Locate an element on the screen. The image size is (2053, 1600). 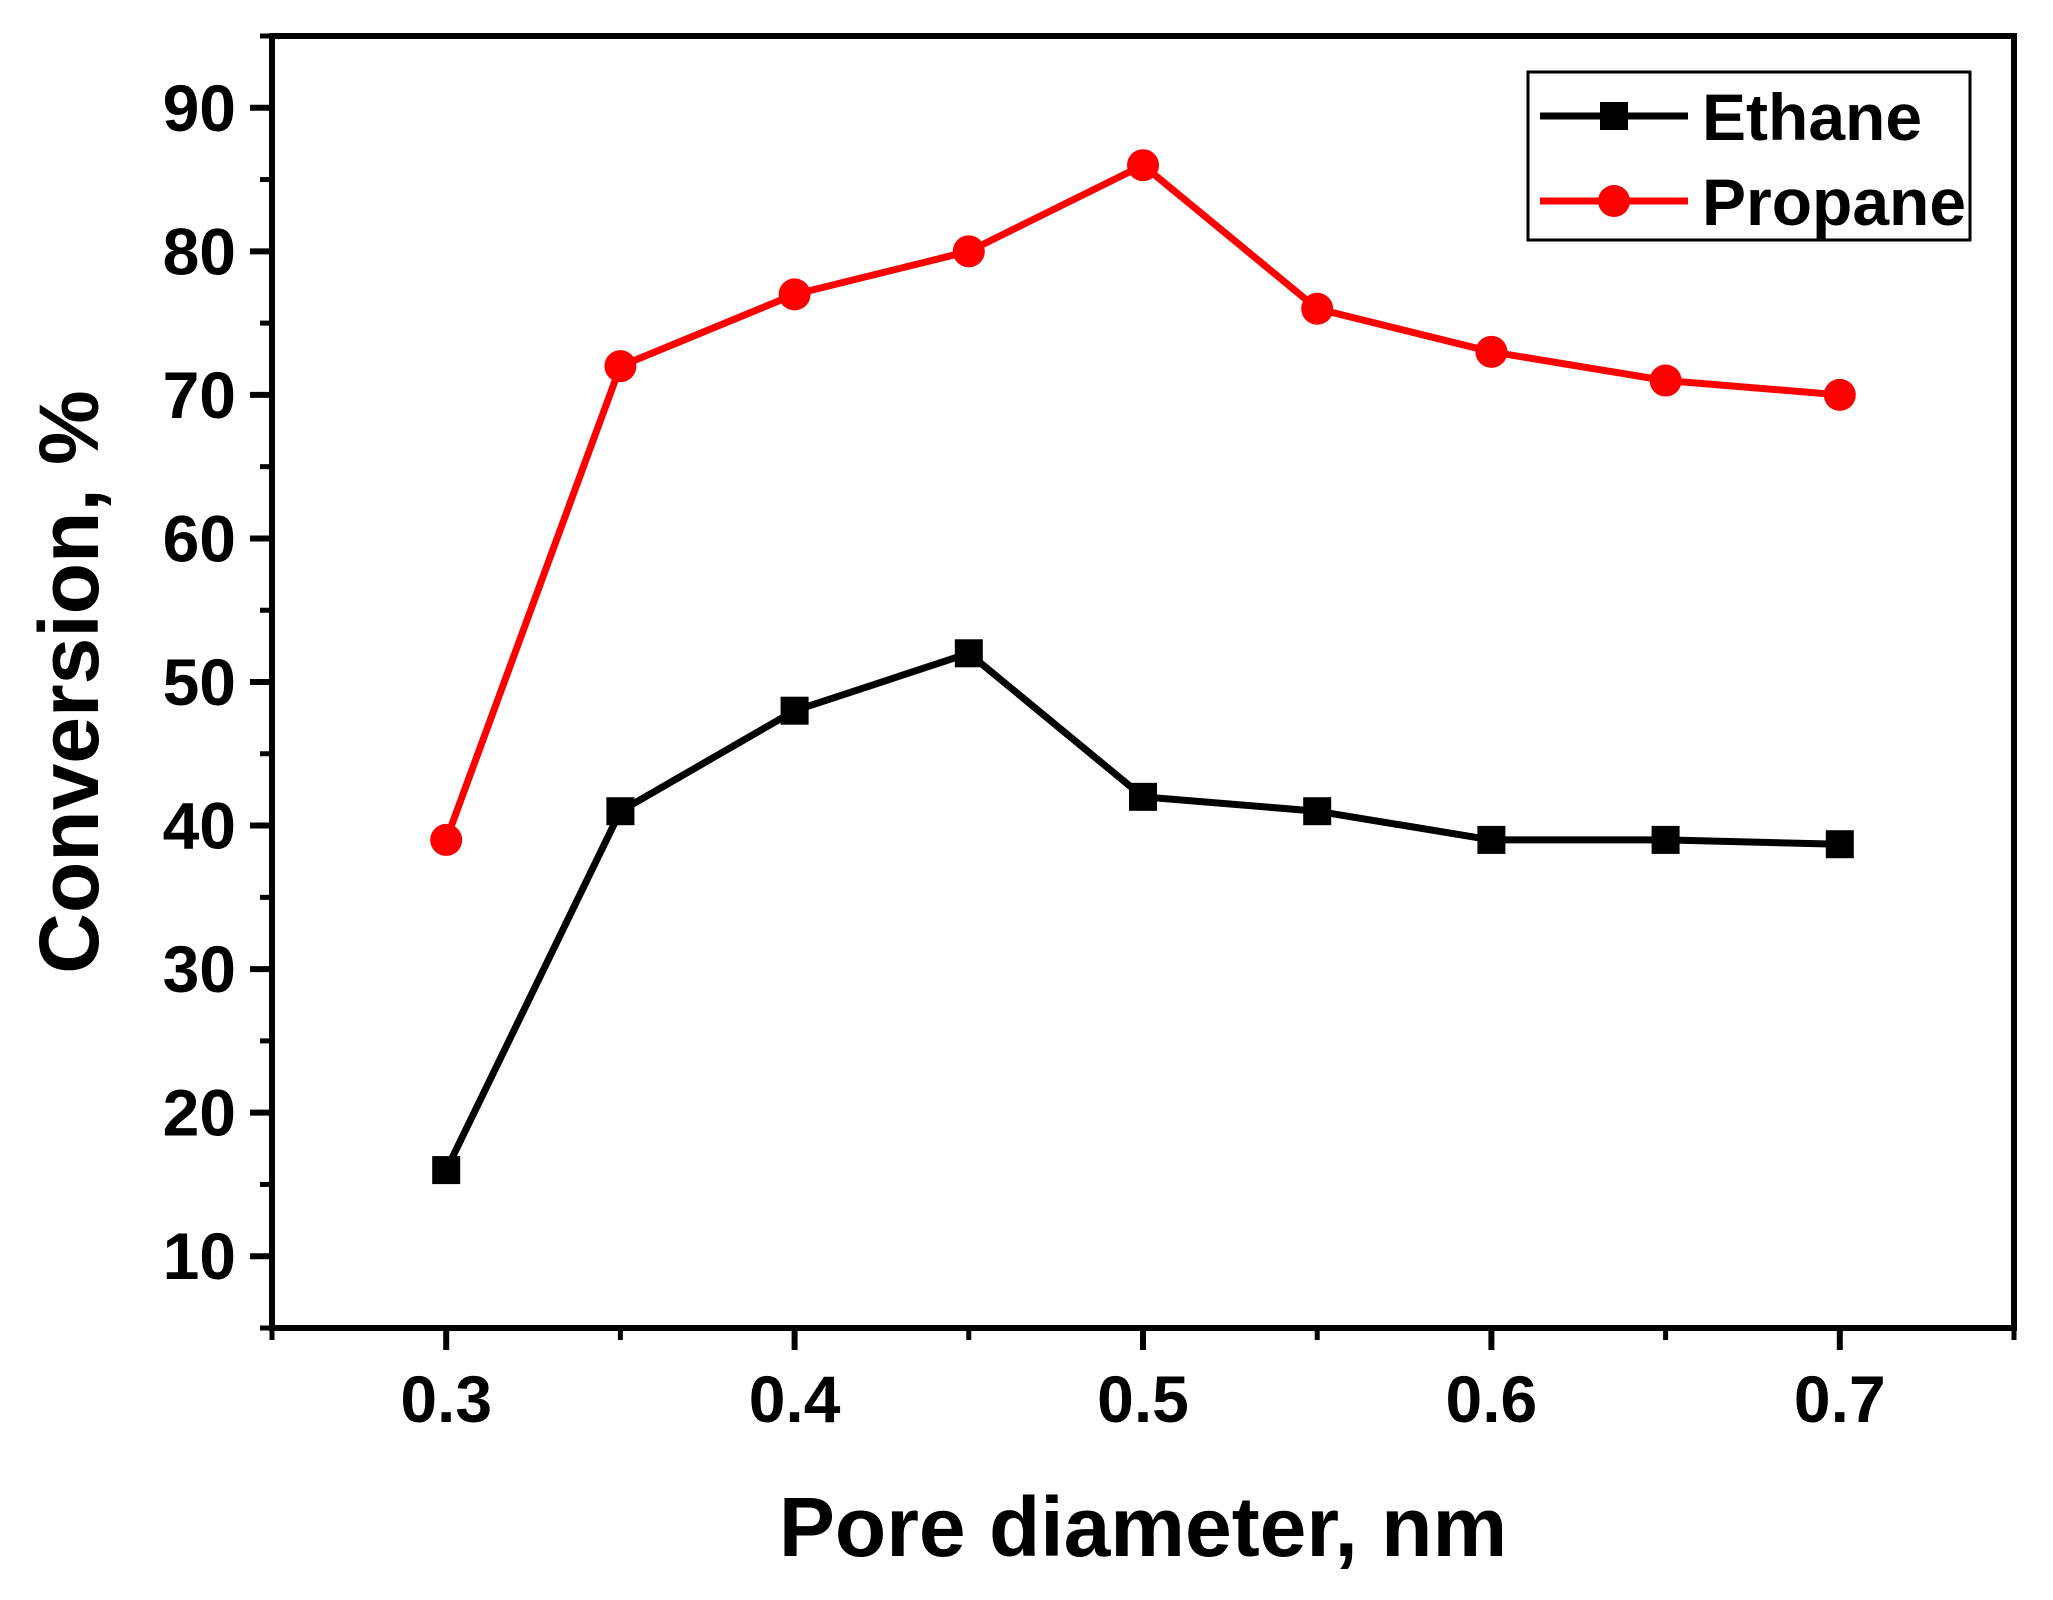
legend-box is located at coordinates (1749, 156).